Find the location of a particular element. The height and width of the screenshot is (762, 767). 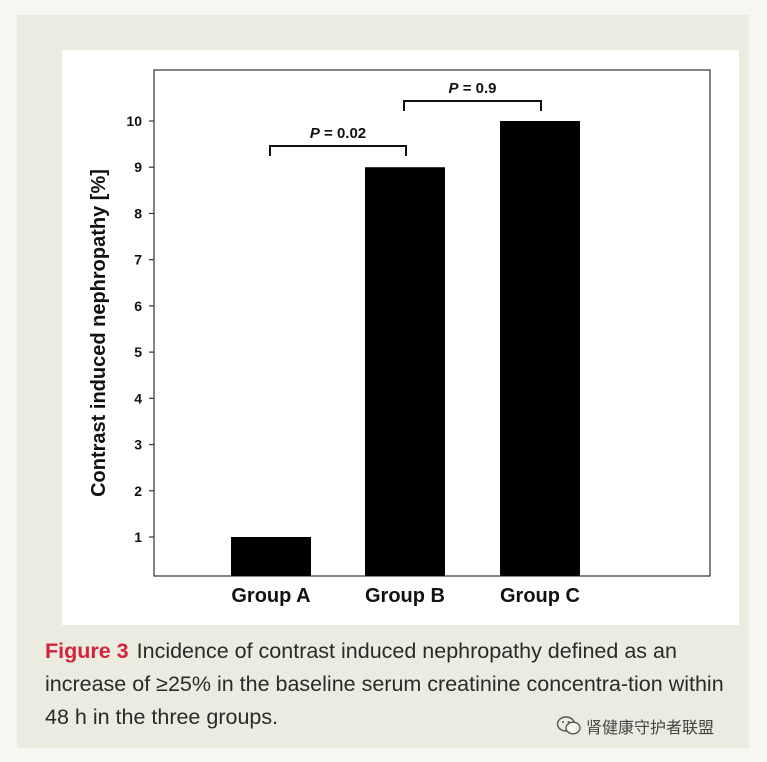

p-value-label: P = 0.9 is located at coordinates (473, 88).